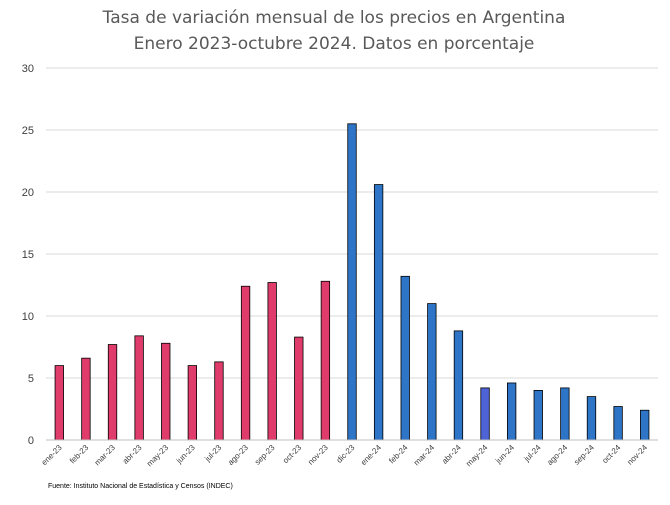 This screenshot has height=505, width=670. Describe the element at coordinates (532, 453) in the screenshot. I see `x-tick-label: jul-24` at that location.